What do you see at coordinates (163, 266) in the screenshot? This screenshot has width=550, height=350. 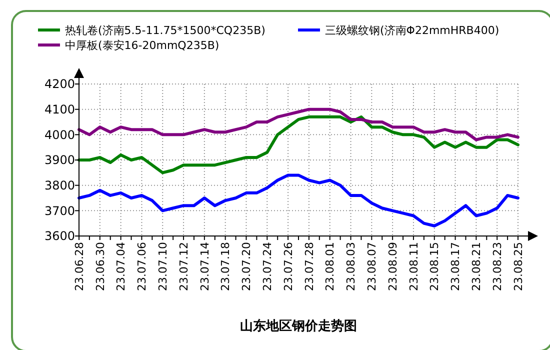 I see `x-tick-label: 23.07.10` at bounding box center [163, 266].